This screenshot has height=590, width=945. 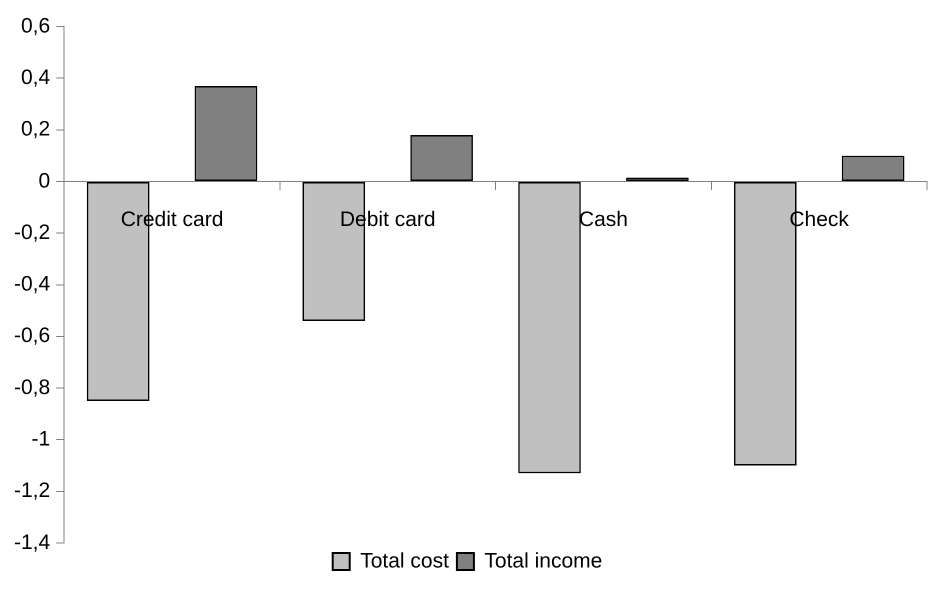 What do you see at coordinates (32, 284) in the screenshot?
I see `y-tick-label: -0,4` at bounding box center [32, 284].